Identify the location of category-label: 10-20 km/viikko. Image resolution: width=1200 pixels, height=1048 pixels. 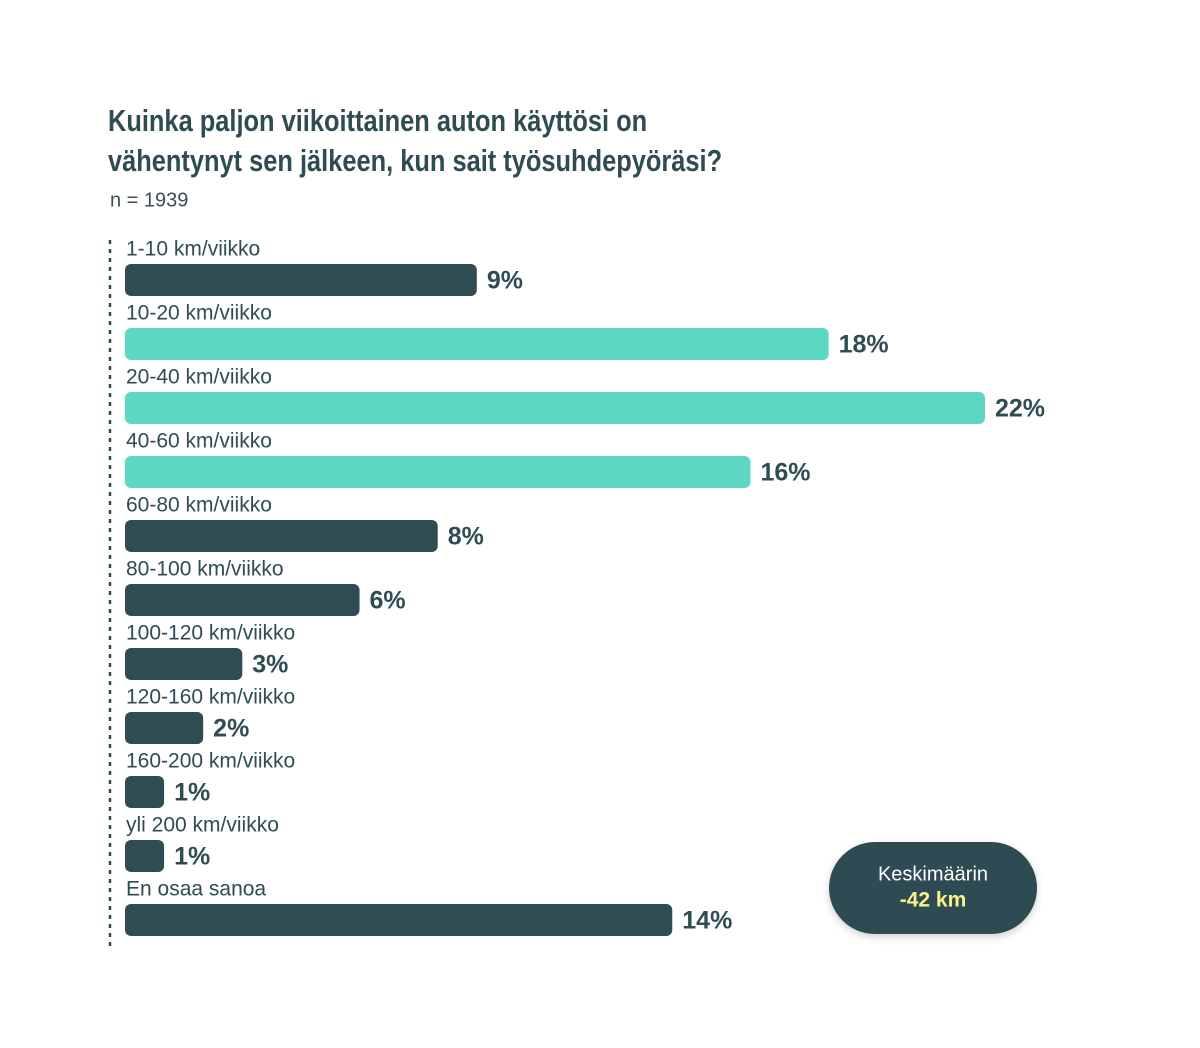
(199, 313).